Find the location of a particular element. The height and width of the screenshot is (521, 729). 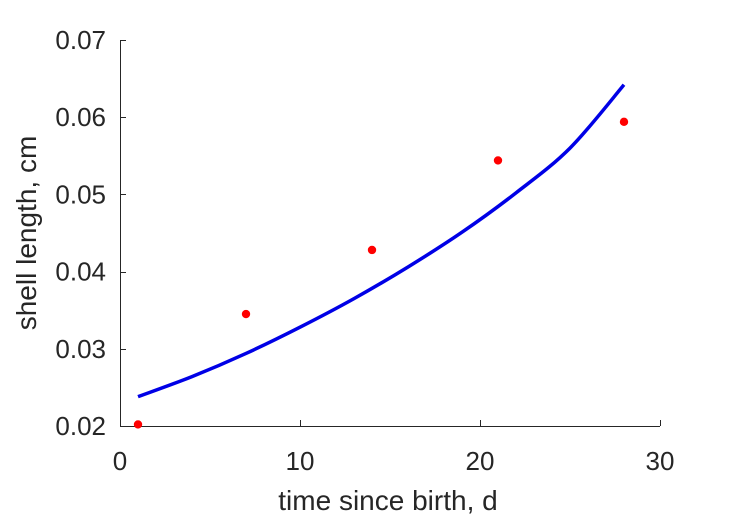

x-tick-label: 30 is located at coordinates (660, 461).